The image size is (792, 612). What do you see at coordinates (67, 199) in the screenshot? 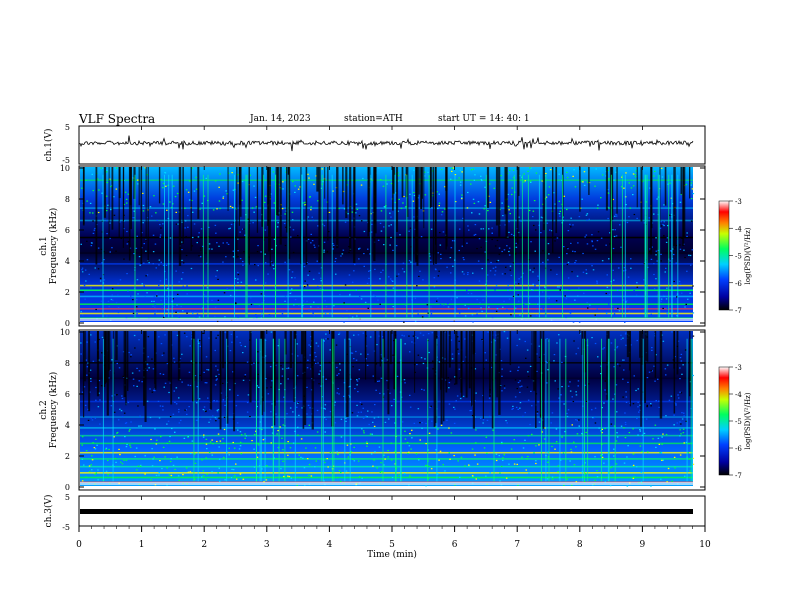
I see `frequency-tick-label: 8` at bounding box center [67, 199].